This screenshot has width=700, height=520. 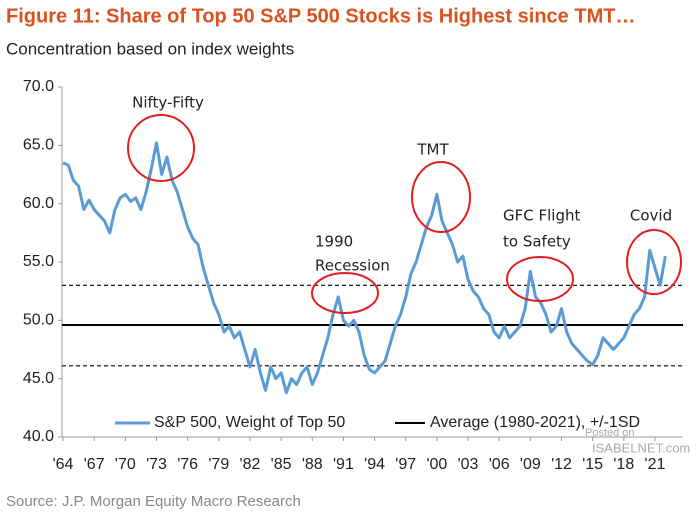 I want to click on x-tick-label: '70, so click(x=125, y=464).